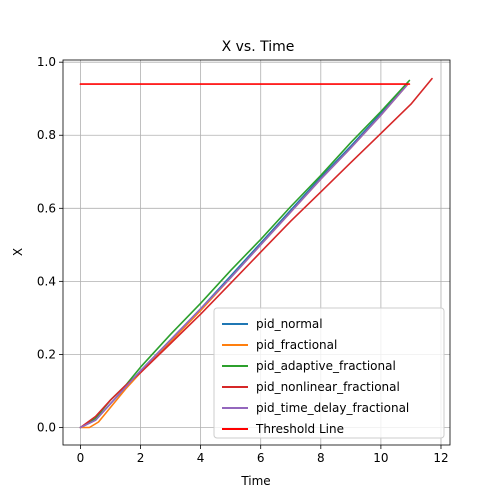  What do you see at coordinates (289, 324) in the screenshot?
I see `legend-label: pid_normal` at bounding box center [289, 324].